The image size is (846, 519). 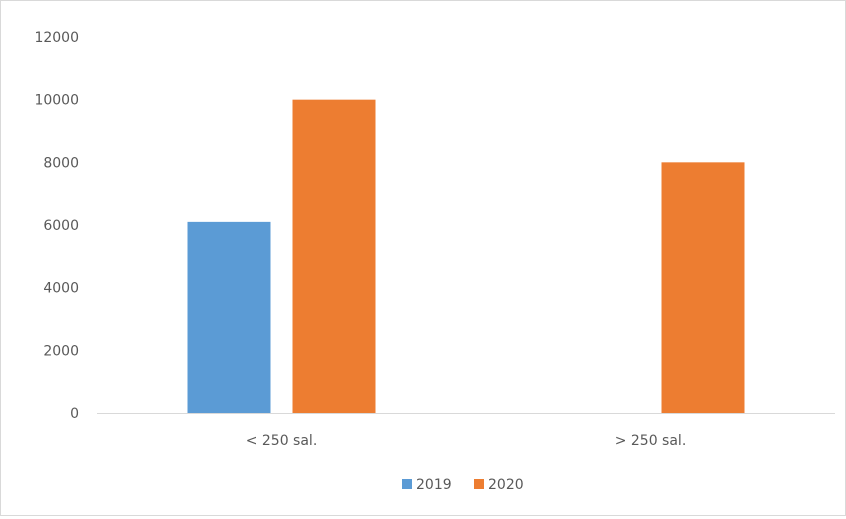 I want to click on legend-label-2019: 2019, so click(x=434, y=485).